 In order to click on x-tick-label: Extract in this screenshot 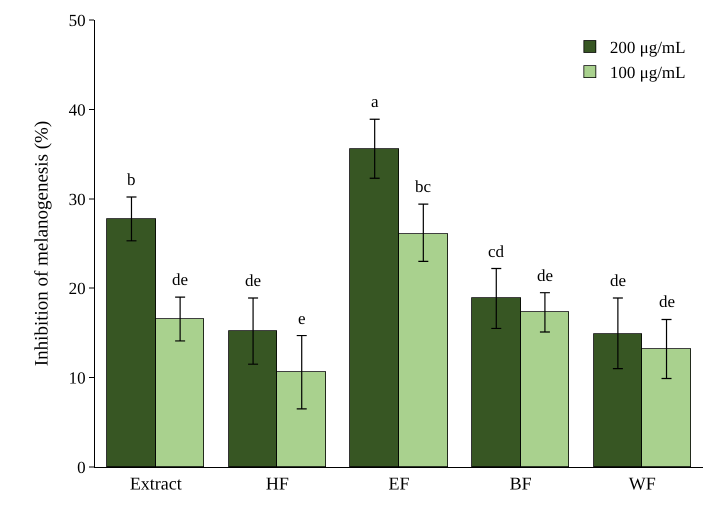, I will do `click(156, 484)`.